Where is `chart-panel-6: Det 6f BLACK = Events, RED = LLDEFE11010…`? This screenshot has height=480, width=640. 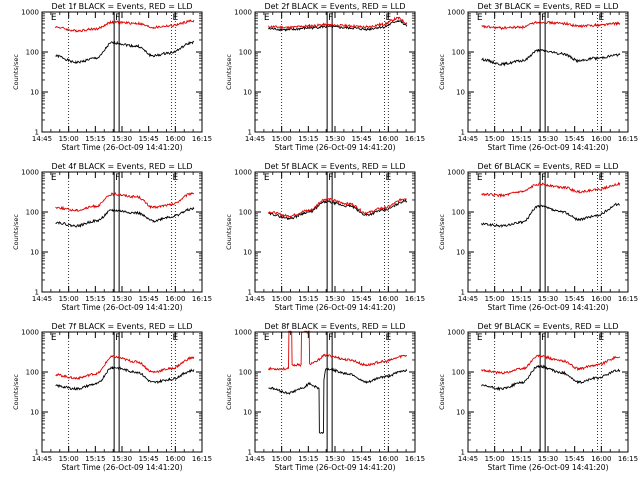
chart-panel-6: Det 6f BLACK = Events, RED = LLDEFE11010… is located at coordinates (538, 237).